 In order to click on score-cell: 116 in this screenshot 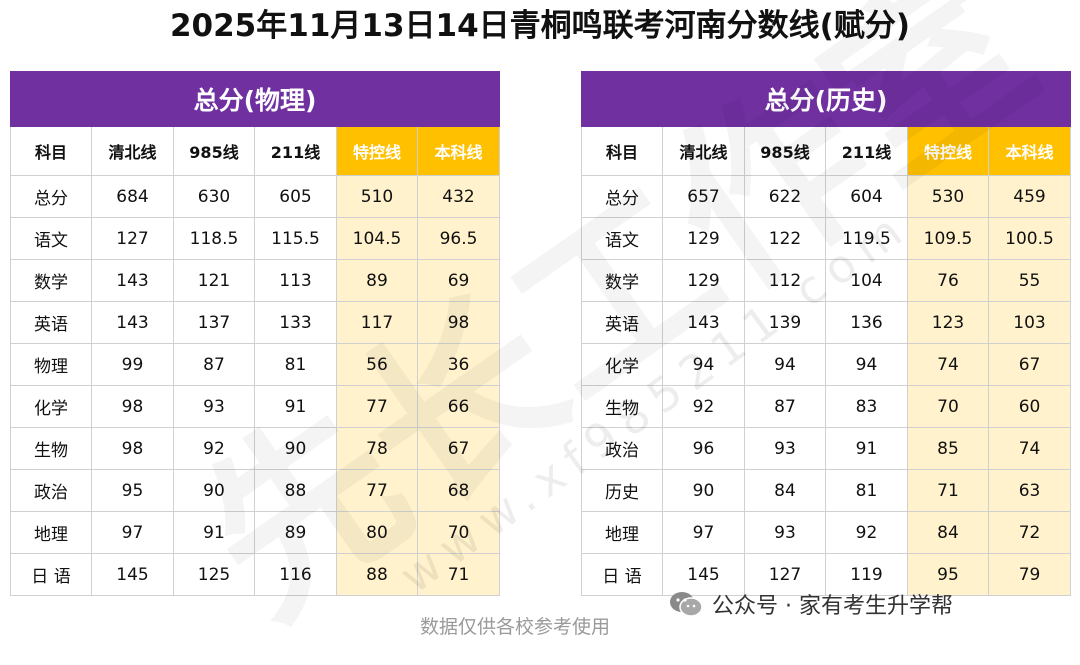, I will do `click(295, 574)`.